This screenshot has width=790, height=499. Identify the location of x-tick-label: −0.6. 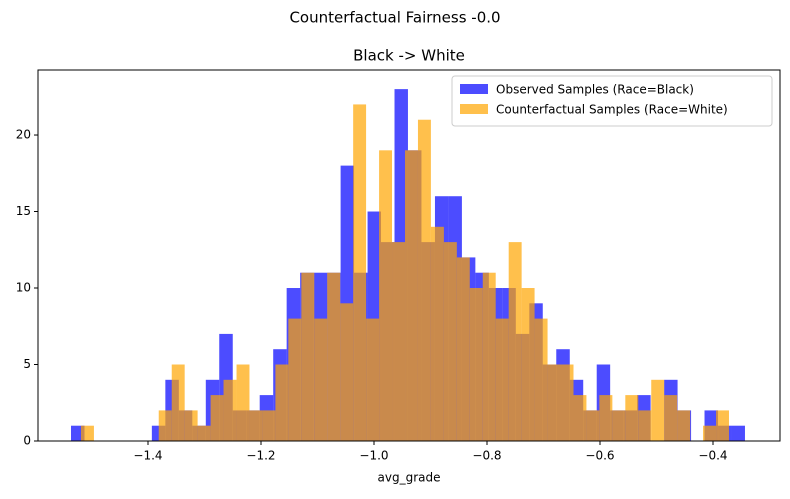
(599, 456).